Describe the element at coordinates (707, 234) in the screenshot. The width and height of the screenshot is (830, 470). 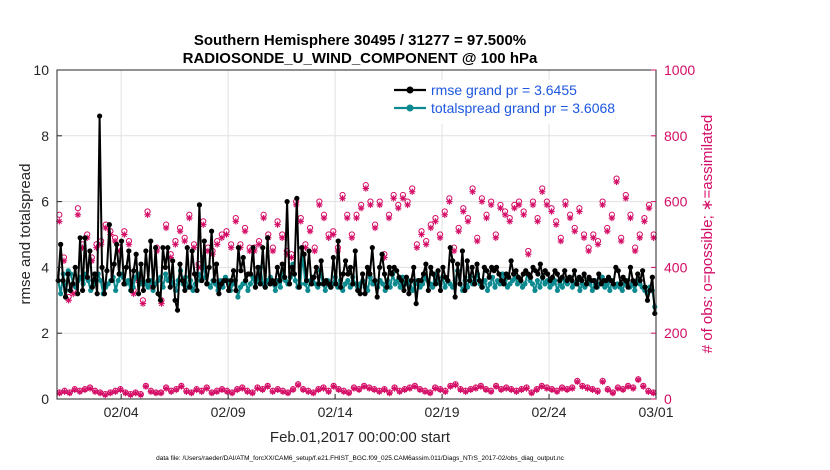
I see `y2-axis-label: # of obs: o=possible; ∗=assimilated` at that location.